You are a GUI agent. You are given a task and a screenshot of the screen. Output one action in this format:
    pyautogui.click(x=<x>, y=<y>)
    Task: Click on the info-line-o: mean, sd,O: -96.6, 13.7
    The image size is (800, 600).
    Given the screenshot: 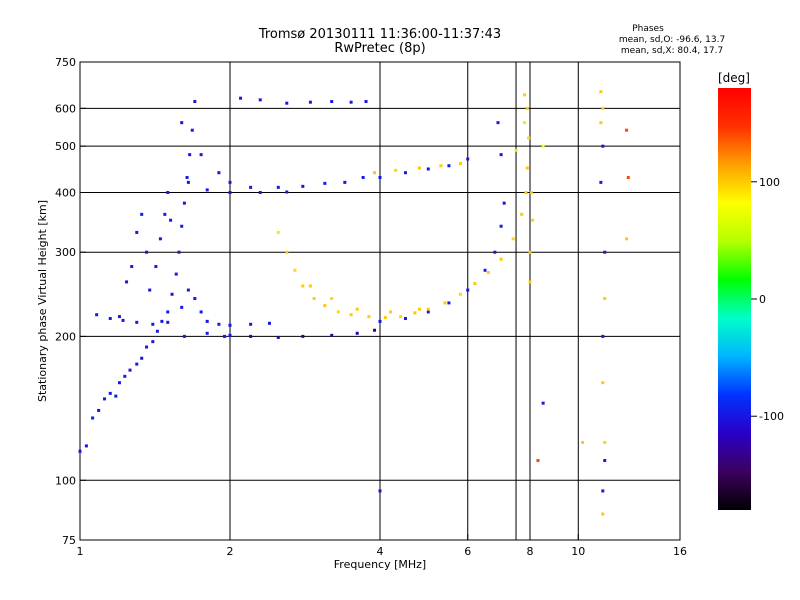 What is the action you would take?
    pyautogui.click(x=672, y=40)
    